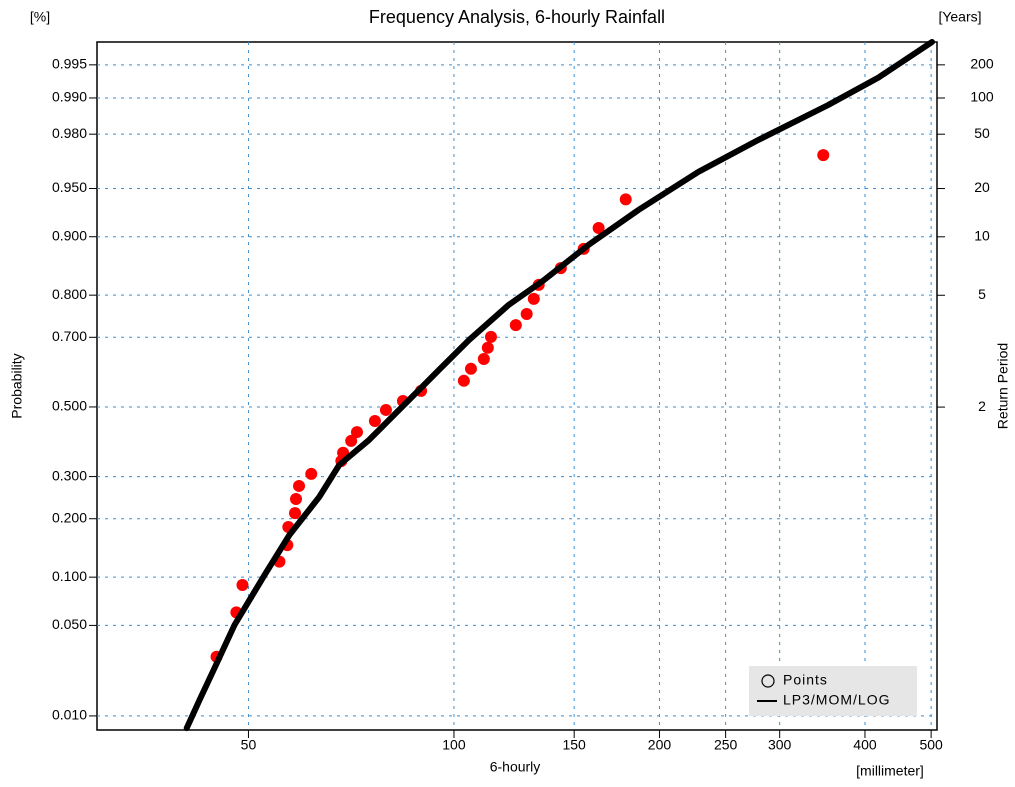  I want to click on x-tick-label: 150, so click(574, 745).